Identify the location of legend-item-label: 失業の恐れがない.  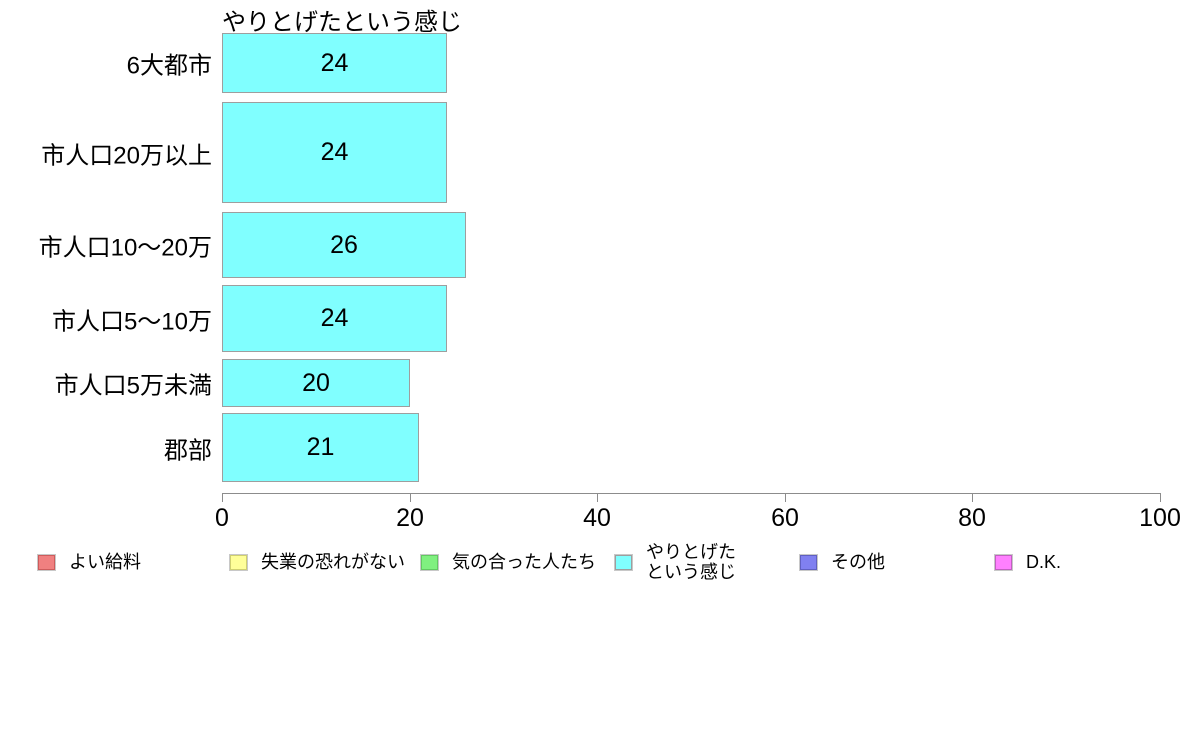
(333, 562).